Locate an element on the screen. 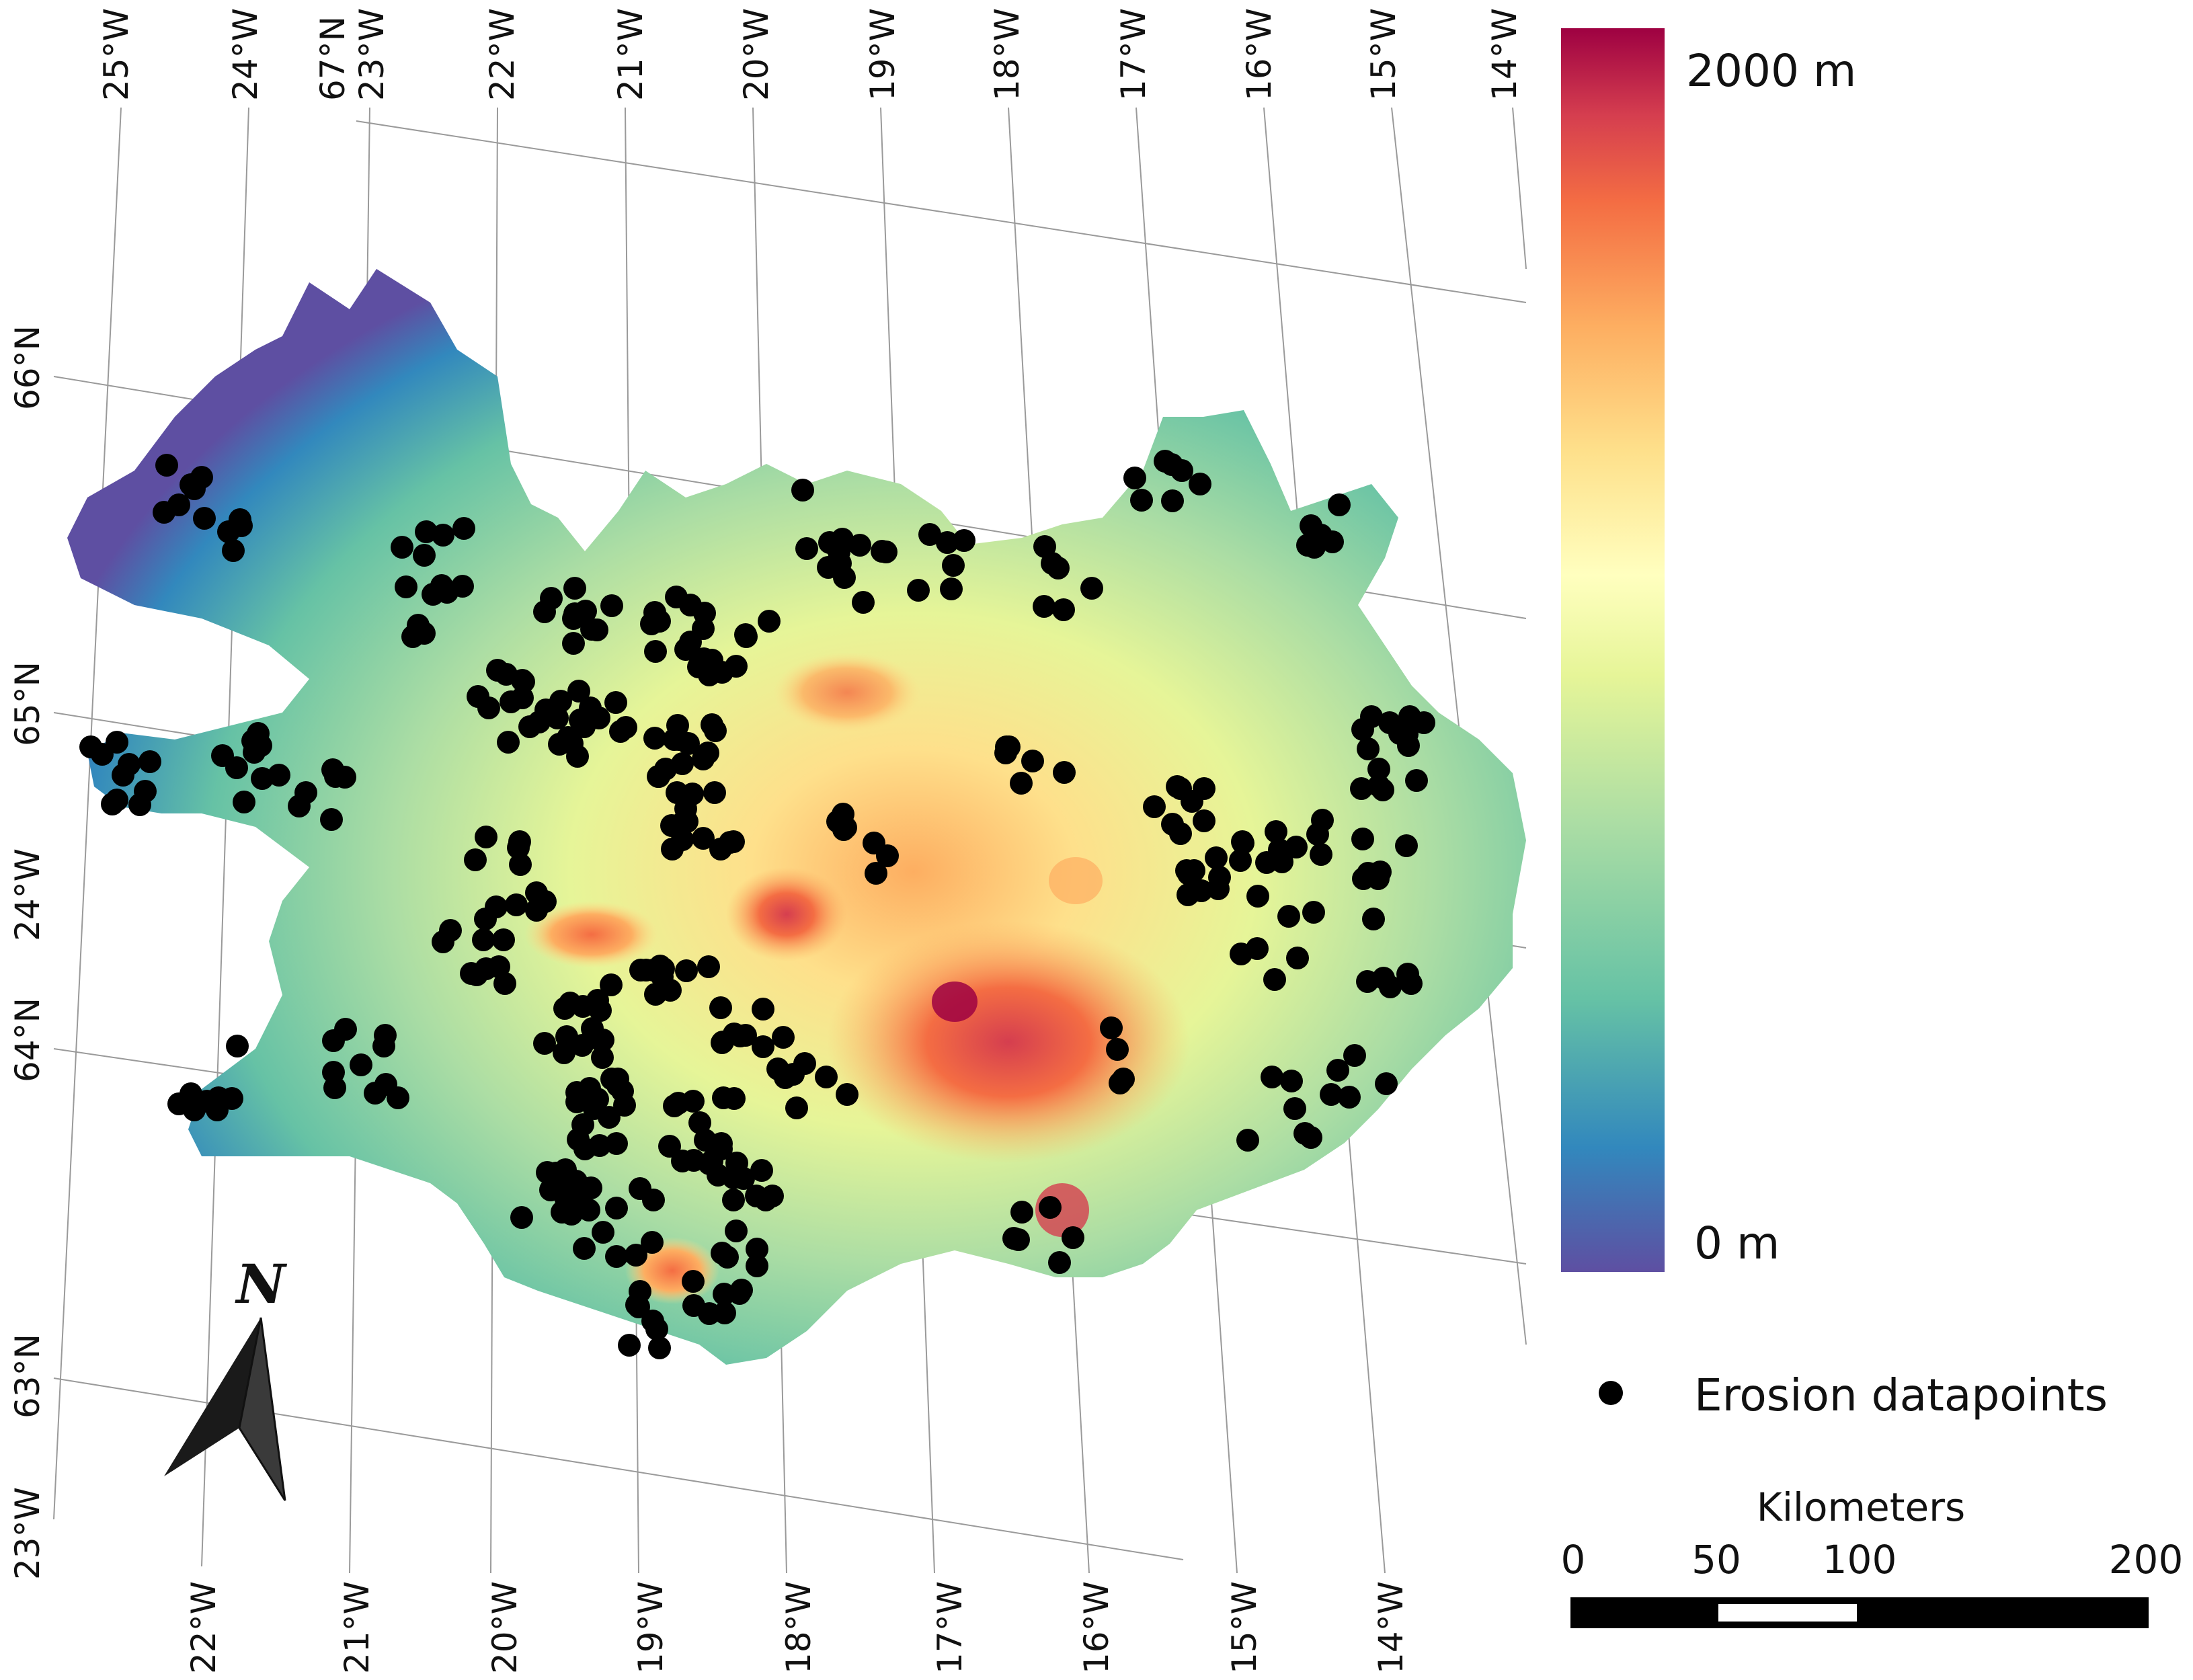 This screenshot has width=2193, height=1680. top-graticule-label: 23°W is located at coordinates (371, 55).